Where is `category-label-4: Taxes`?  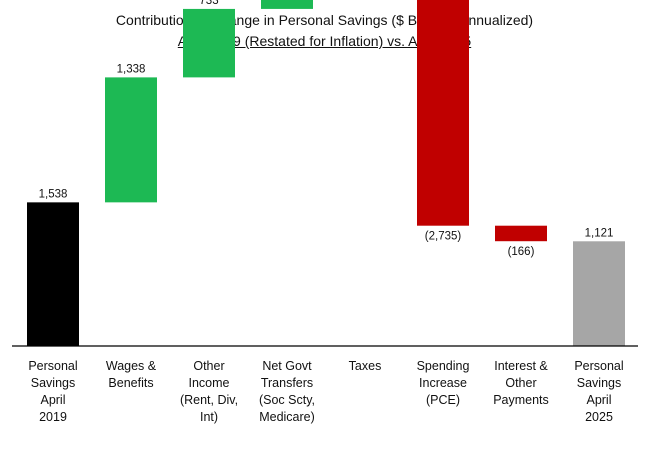
category-label-4: Taxes is located at coordinates (365, 366).